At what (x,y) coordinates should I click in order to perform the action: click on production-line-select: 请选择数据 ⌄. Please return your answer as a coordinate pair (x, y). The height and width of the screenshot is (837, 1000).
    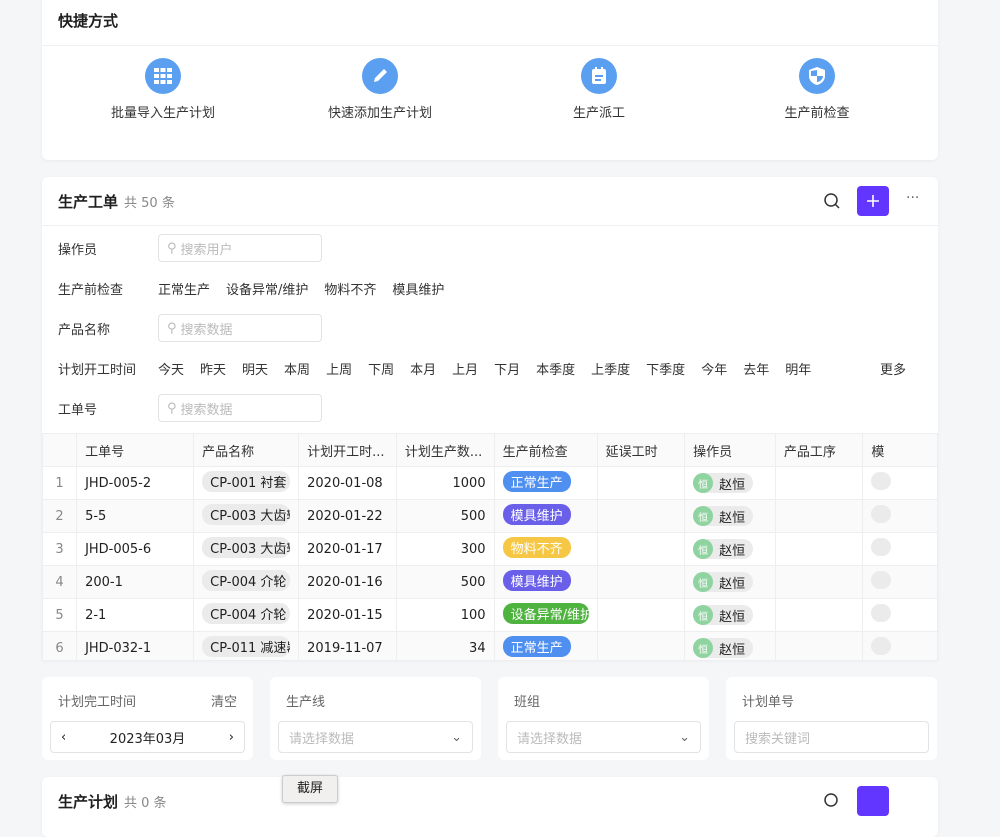
    Looking at the image, I should click on (375, 737).